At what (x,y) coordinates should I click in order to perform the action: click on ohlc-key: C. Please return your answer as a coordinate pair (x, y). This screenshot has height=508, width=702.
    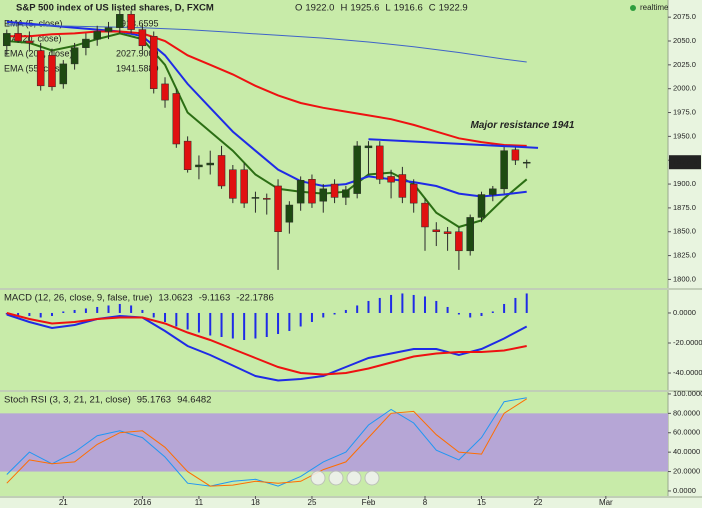
    Looking at the image, I should click on (432, 8).